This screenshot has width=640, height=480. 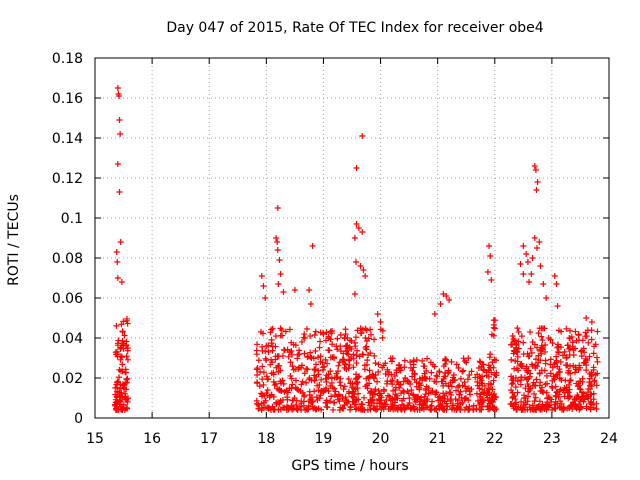 I want to click on y-tick-label: 0.08, so click(x=67, y=259).